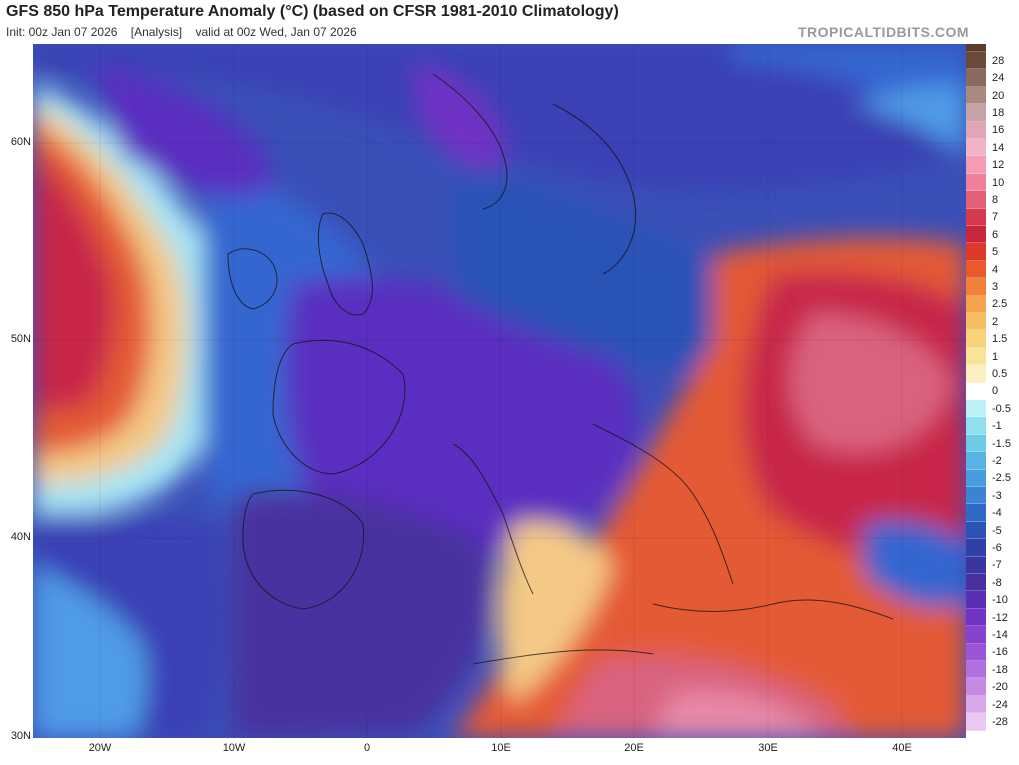  Describe the element at coordinates (1000, 304) in the screenshot. I see `colorbar-label: 2.5` at that location.